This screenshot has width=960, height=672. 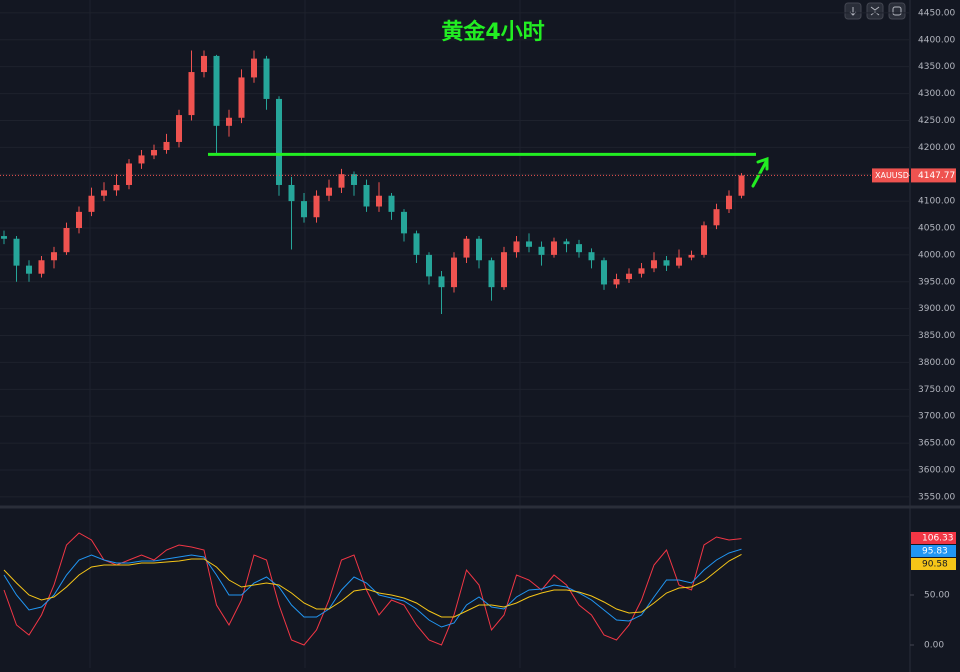 I want to click on y-tick-label: 3600.00, so click(x=936, y=470).